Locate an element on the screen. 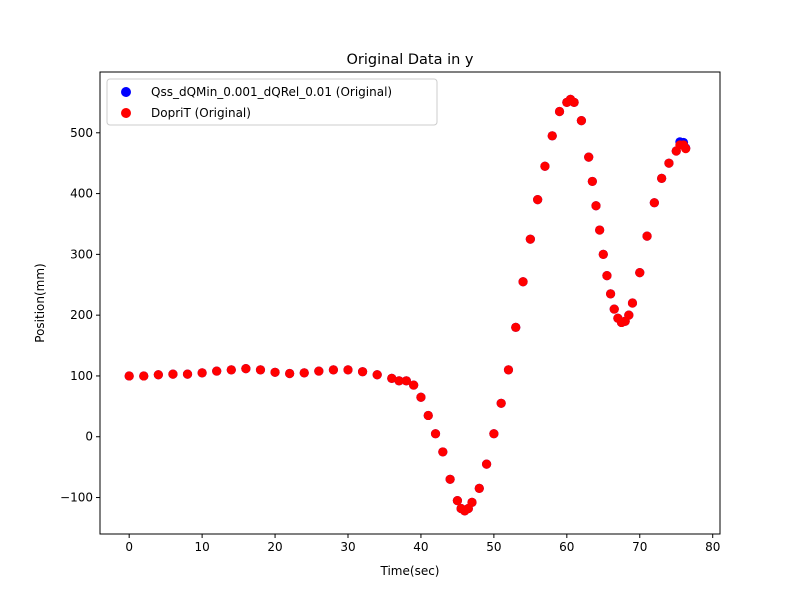  x-tick-label: 50 is located at coordinates (493, 547).